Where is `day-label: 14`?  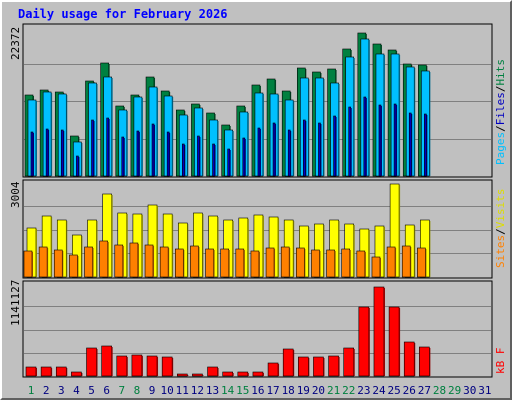 day-label: 14 is located at coordinates (228, 390).